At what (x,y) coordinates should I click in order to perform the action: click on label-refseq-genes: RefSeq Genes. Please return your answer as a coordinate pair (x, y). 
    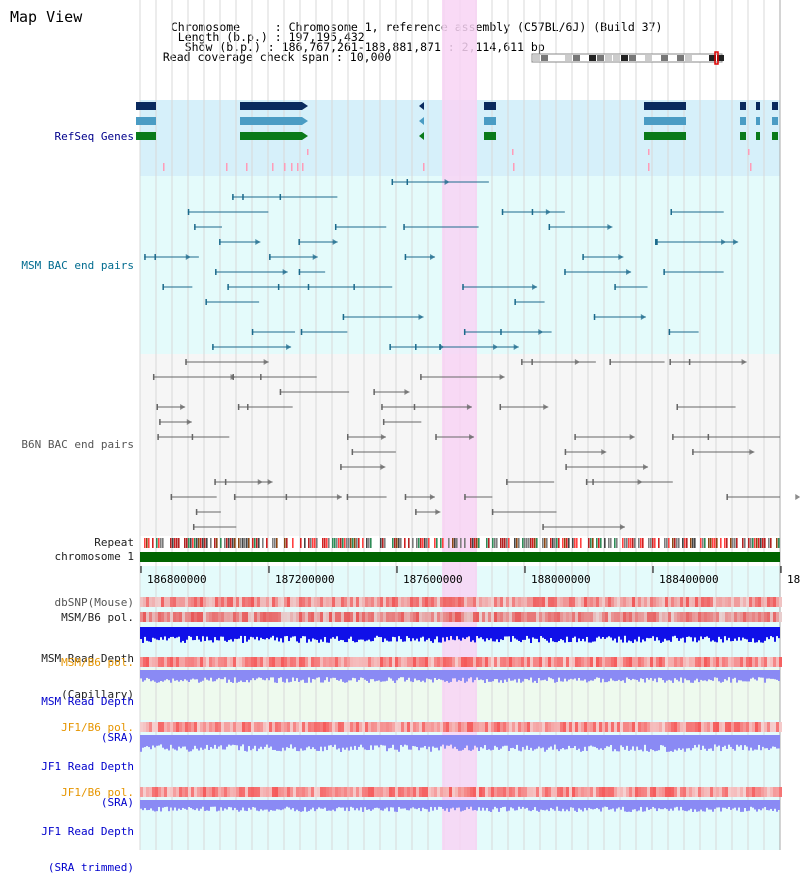
    Looking at the image, I should click on (94, 136).